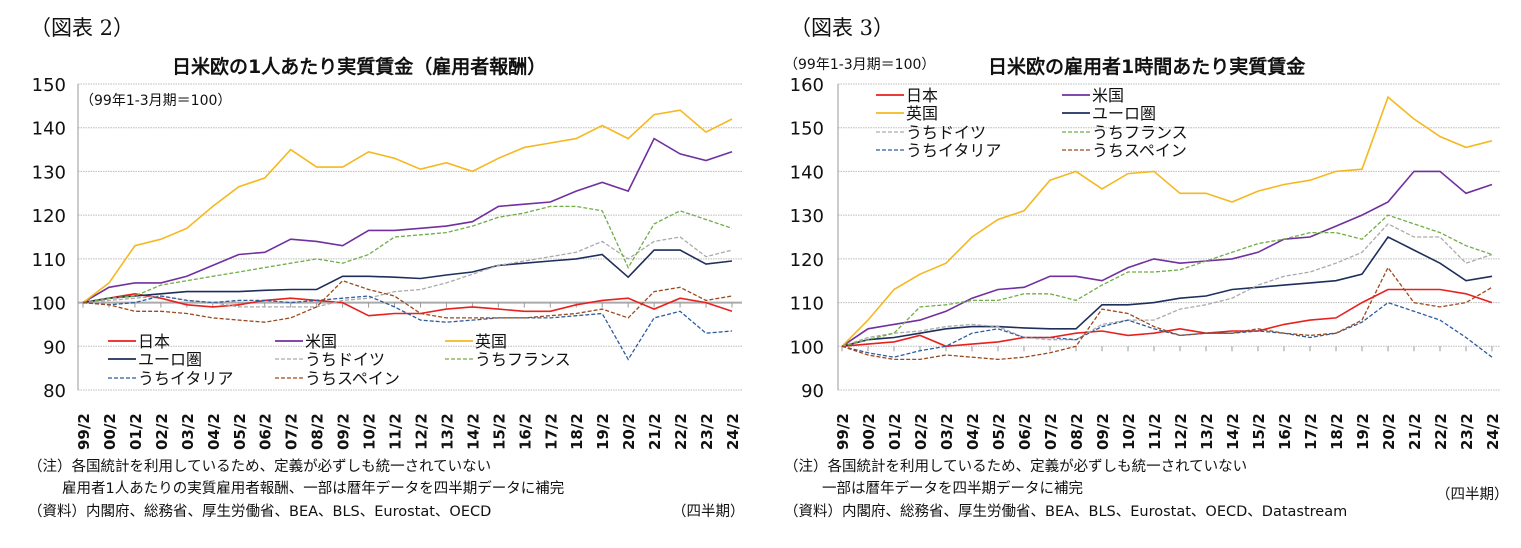 The image size is (1521, 548). I want to click on x-tick-label: 20/2, so click(1389, 431).